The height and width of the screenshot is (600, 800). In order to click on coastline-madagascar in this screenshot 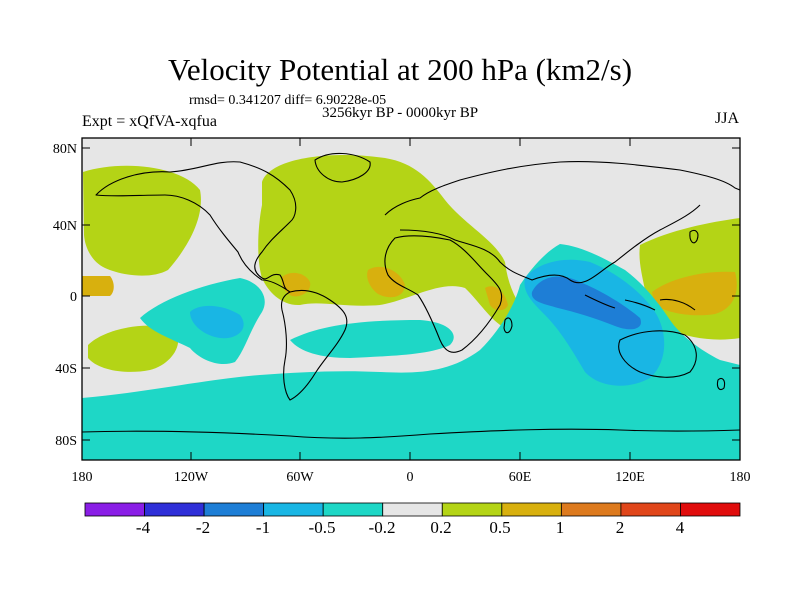, I will do `click(508, 325)`.